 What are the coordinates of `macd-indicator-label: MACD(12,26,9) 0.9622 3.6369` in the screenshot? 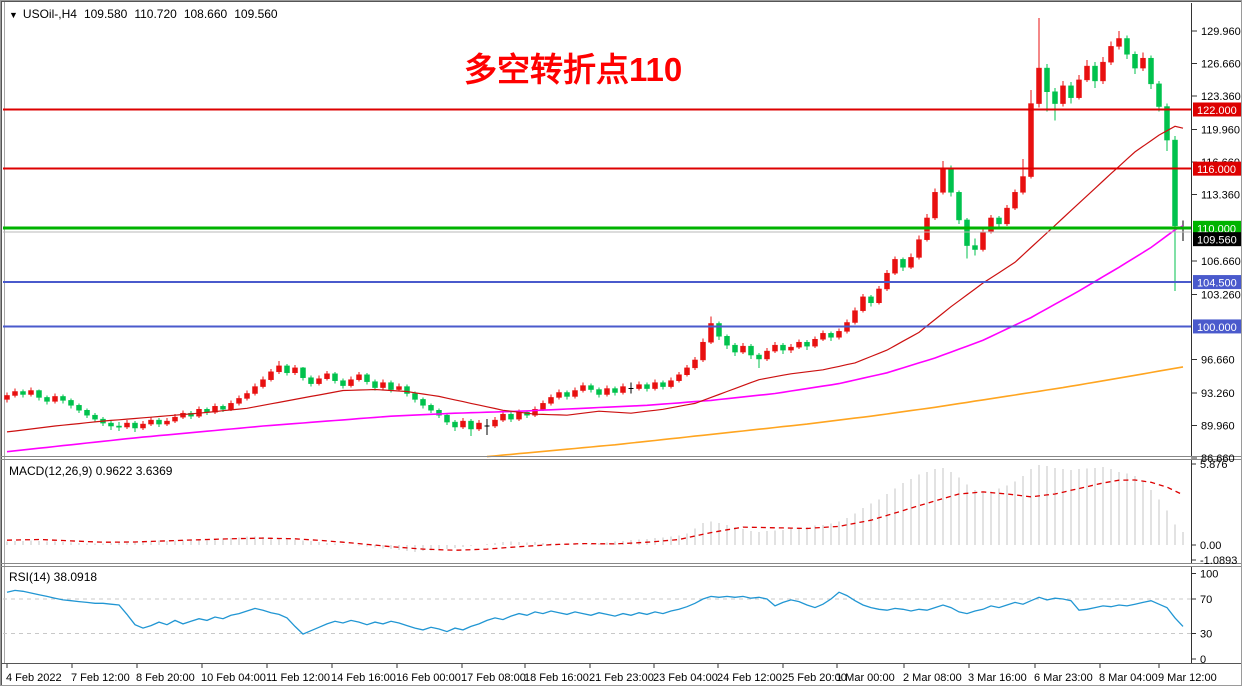 It's located at (91, 471).